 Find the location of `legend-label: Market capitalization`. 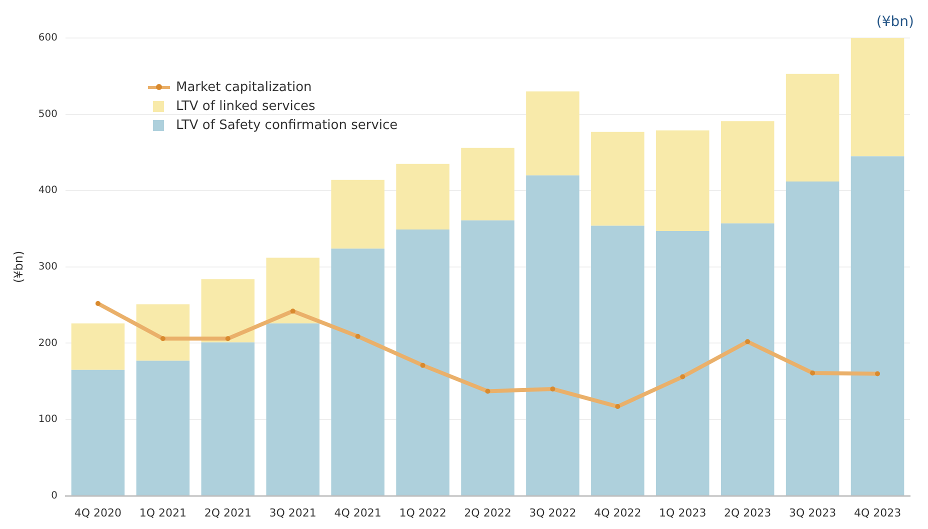

legend-label: Market capitalization is located at coordinates (244, 88).